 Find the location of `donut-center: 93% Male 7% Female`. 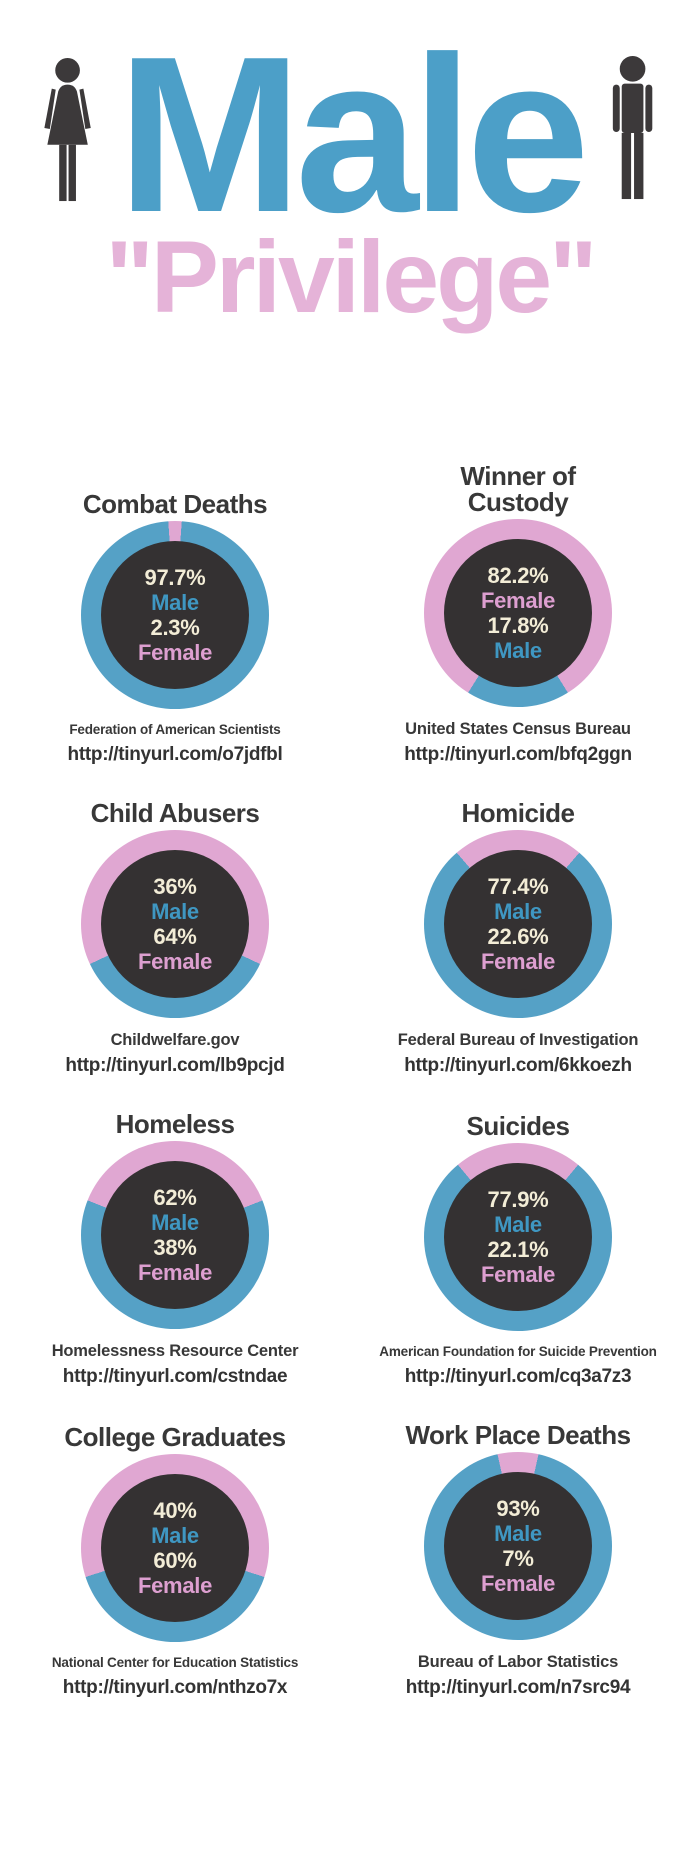

donut-center: 93% Male 7% Female is located at coordinates (518, 1546).